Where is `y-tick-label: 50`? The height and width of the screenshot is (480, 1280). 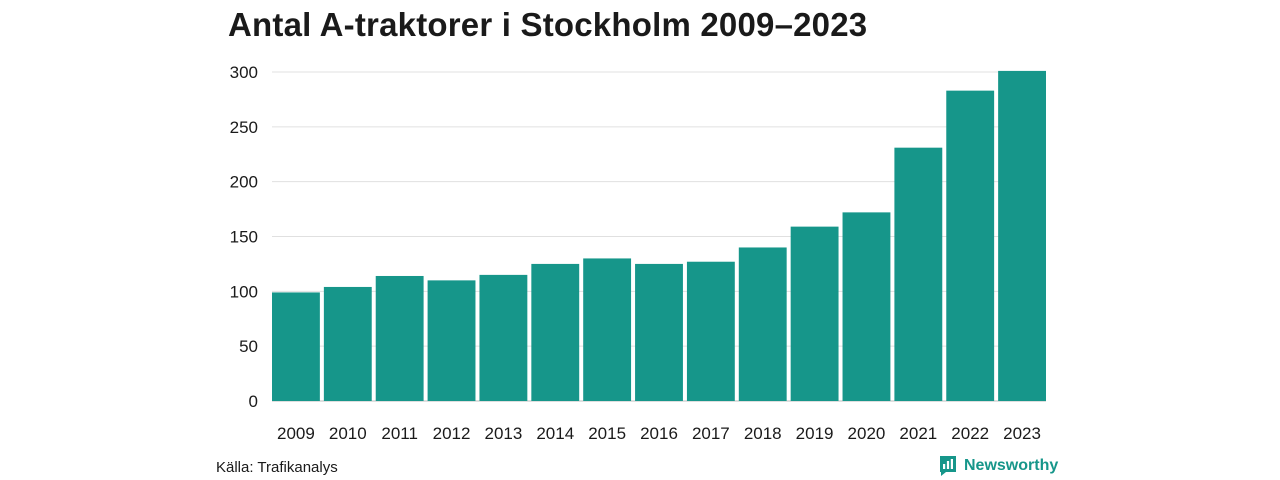 y-tick-label: 50 is located at coordinates (248, 346).